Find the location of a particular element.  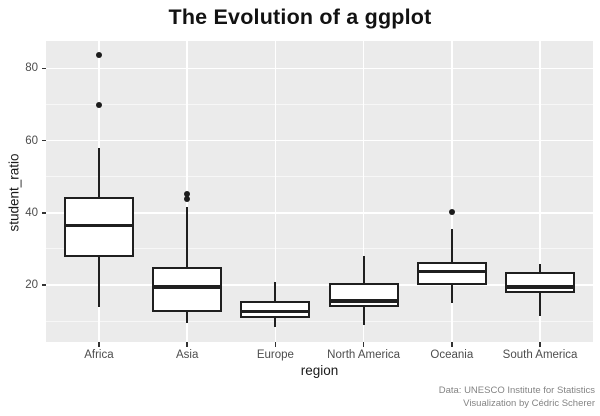

x-tick-label: Asia is located at coordinates (187, 355).